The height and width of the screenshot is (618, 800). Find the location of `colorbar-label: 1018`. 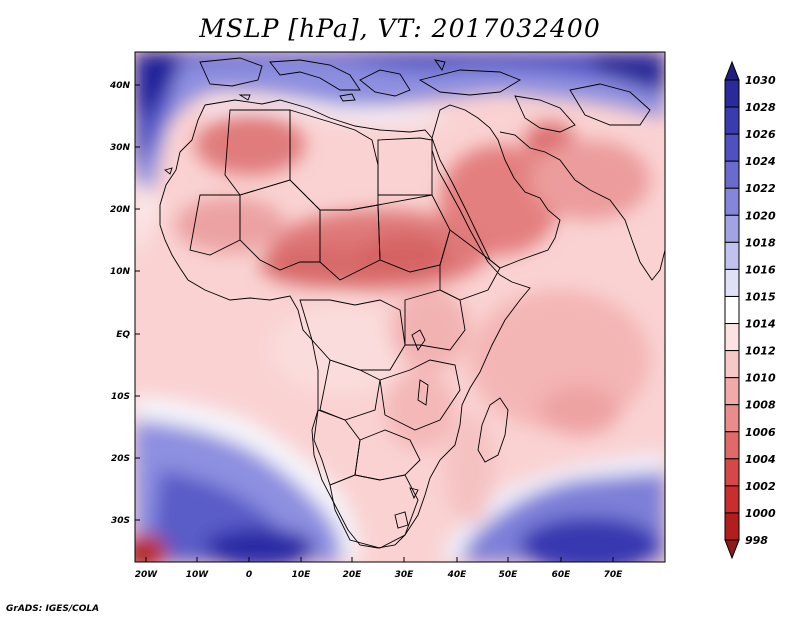

colorbar-label: 1018 is located at coordinates (760, 242).